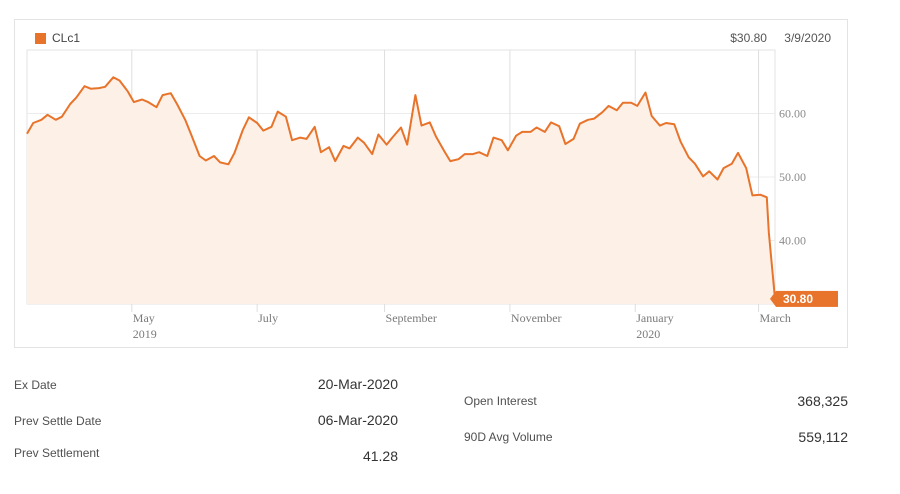 The height and width of the screenshot is (494, 900). I want to click on x-tick-sublabel: 2019, so click(145, 334).